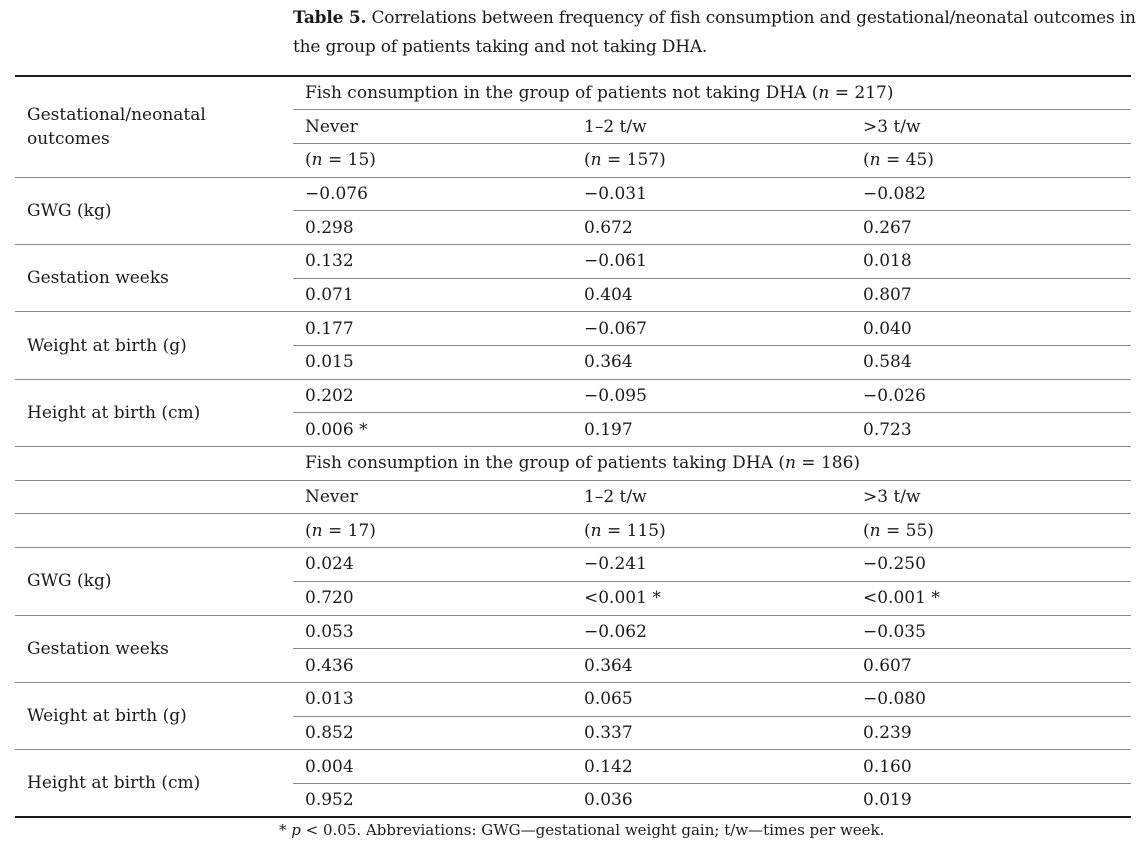  Describe the element at coordinates (432, 699) in the screenshot. I see `correlation-value: 0.013` at that location.